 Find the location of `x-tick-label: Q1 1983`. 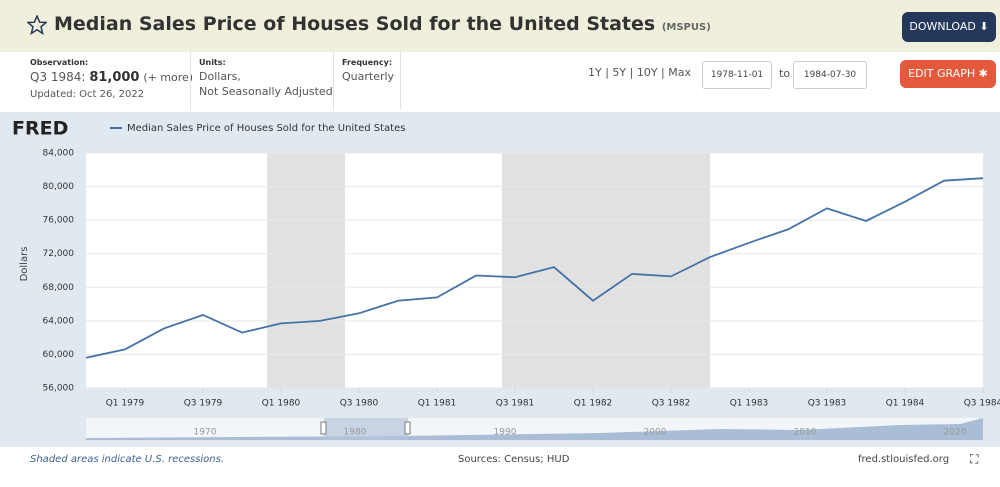

x-tick-label: Q1 1983 is located at coordinates (749, 404).